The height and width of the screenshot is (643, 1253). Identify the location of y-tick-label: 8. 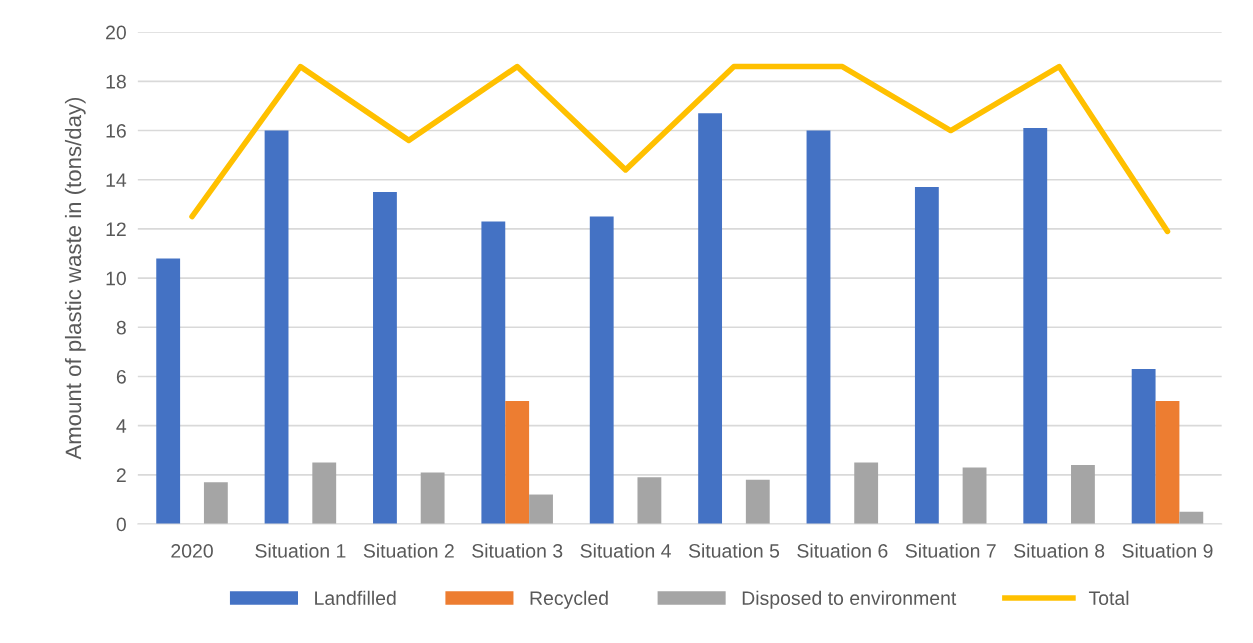
(121, 327).